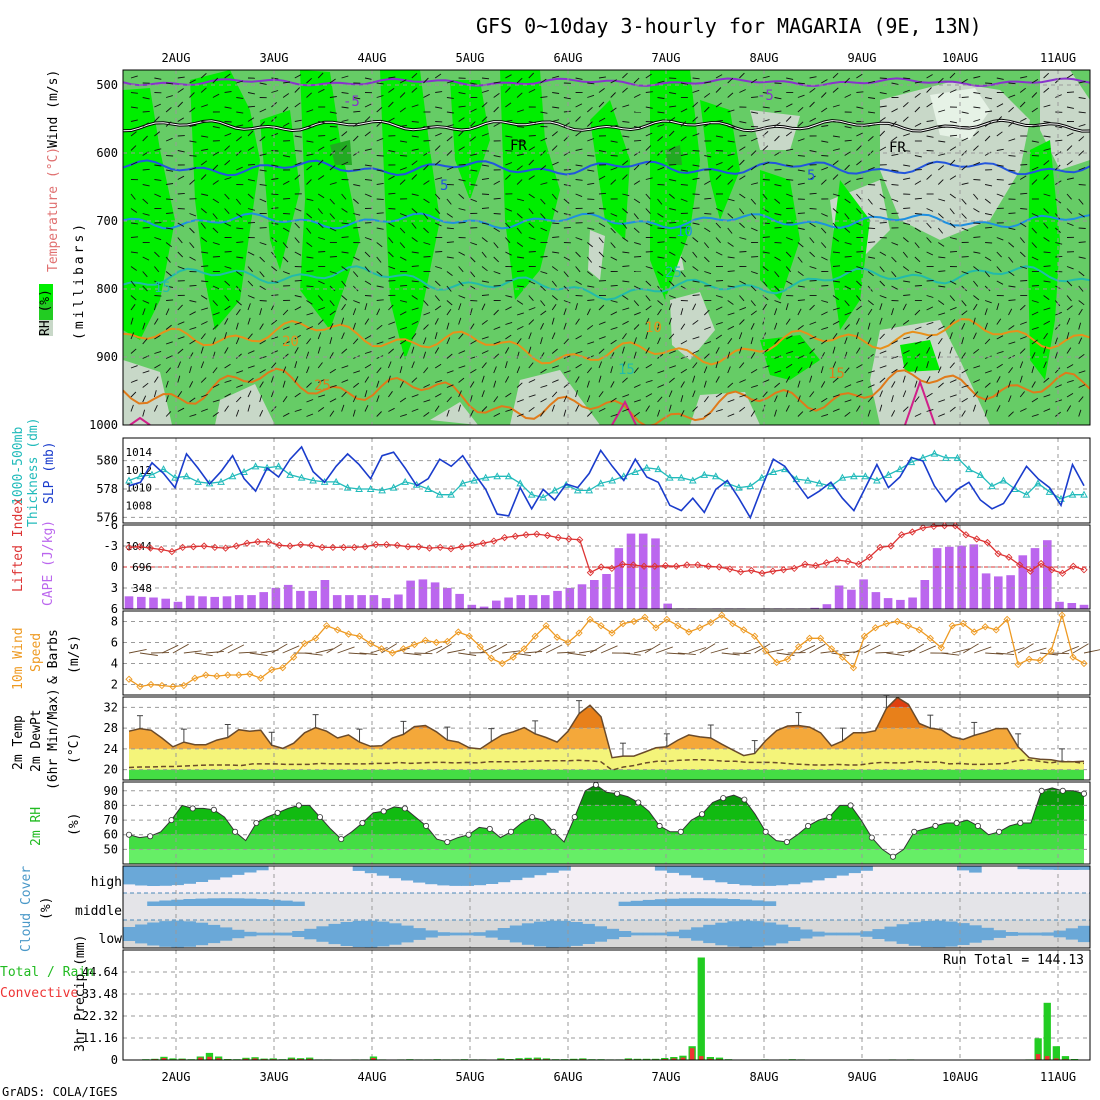  I want to click on temp-tick-label: 20, so click(111, 770).